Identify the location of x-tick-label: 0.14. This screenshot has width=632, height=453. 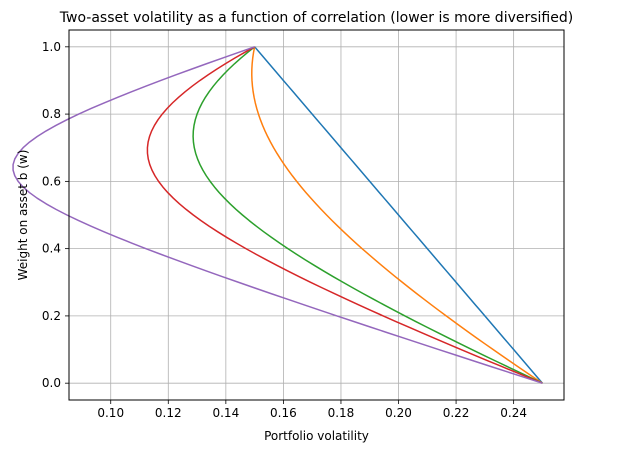
(225, 413).